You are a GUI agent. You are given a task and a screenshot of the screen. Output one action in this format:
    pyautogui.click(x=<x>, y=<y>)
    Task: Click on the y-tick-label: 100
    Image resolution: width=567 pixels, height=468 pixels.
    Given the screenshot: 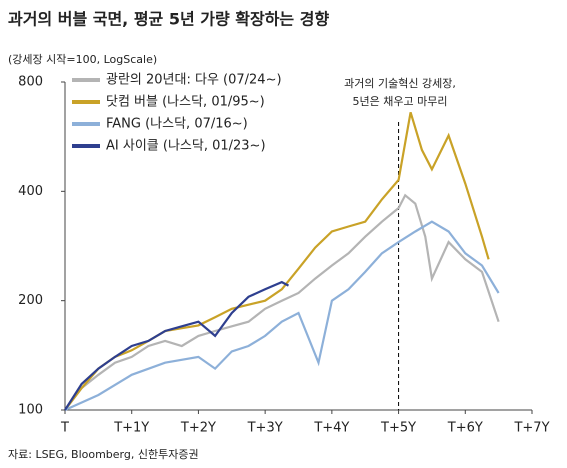 What is the action you would take?
    pyautogui.click(x=30, y=410)
    